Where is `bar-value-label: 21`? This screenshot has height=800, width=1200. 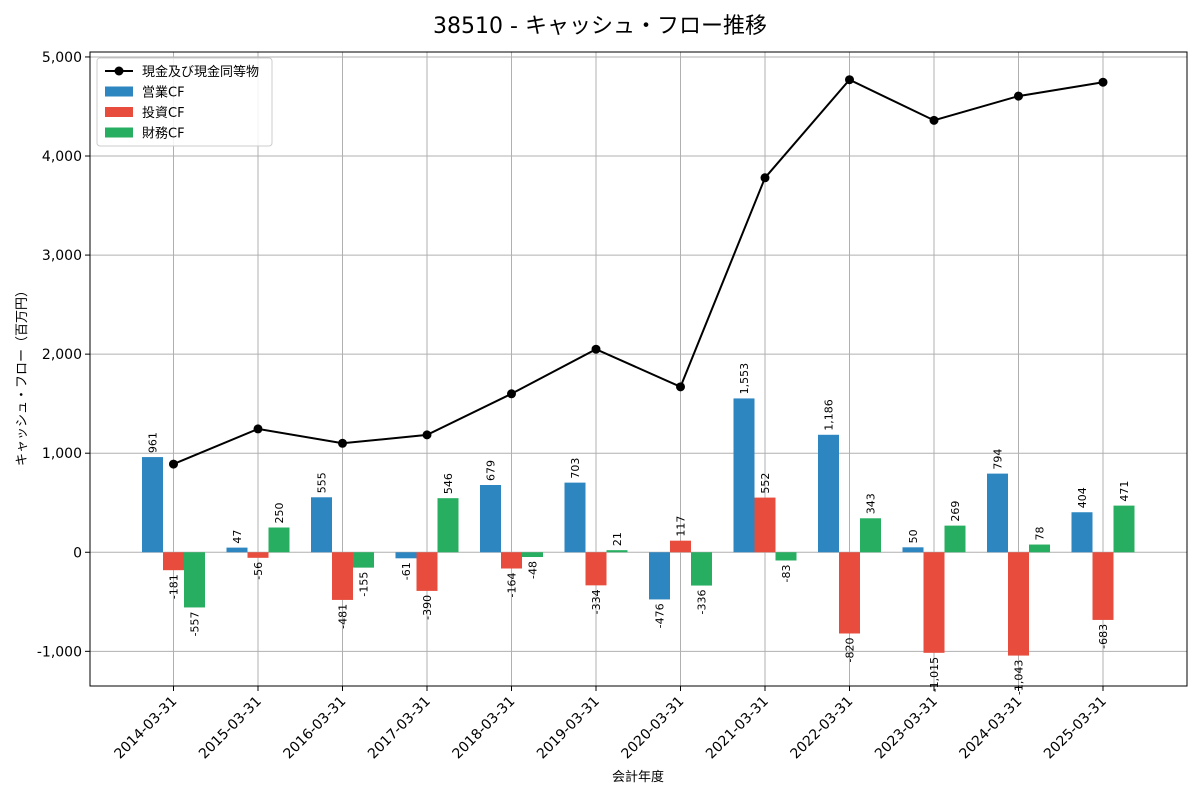
bar-value-label: 21 is located at coordinates (617, 539).